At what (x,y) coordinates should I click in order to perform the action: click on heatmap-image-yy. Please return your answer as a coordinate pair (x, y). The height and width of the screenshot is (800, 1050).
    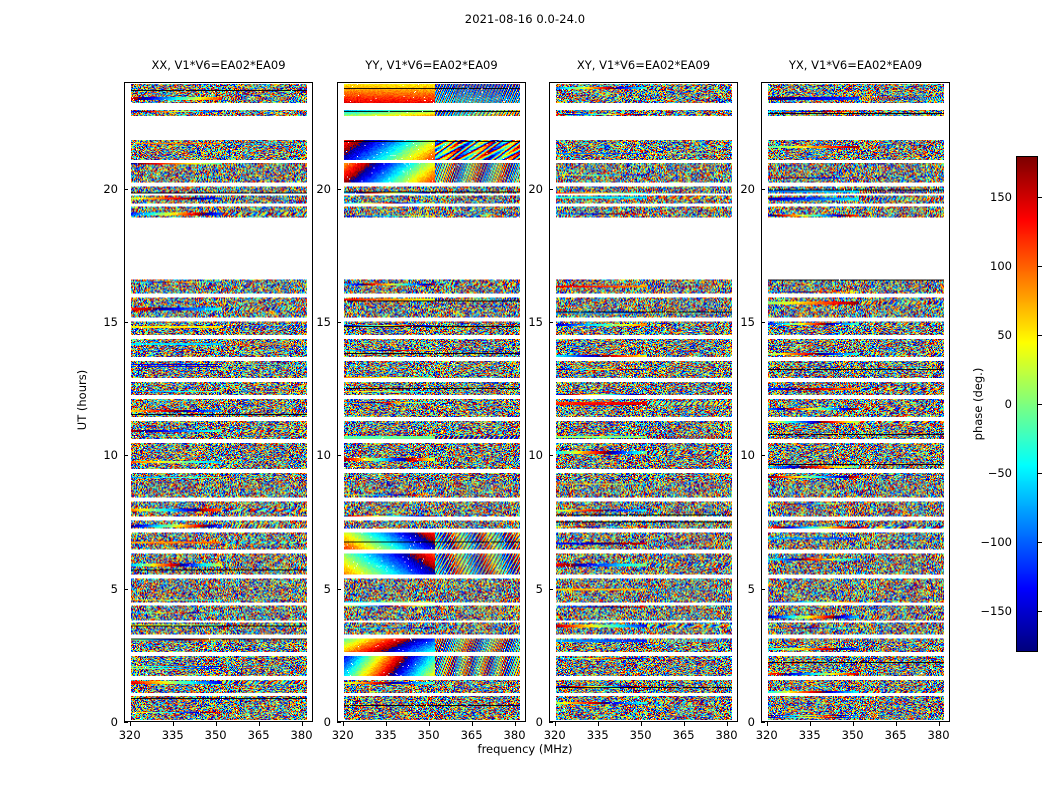
    Looking at the image, I should click on (431, 402).